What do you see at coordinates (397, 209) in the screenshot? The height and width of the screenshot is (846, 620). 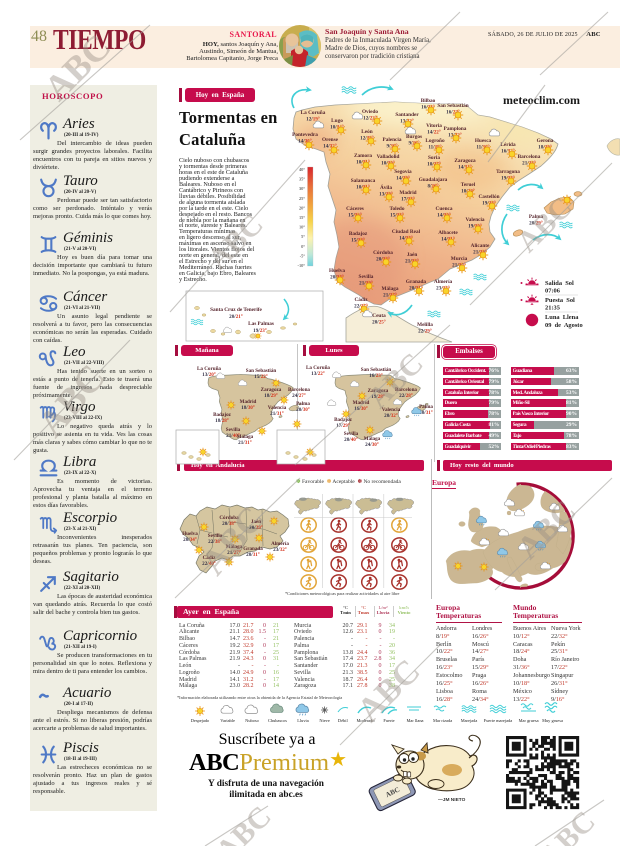 I see `svg-text: Toledo` at bounding box center [397, 209].